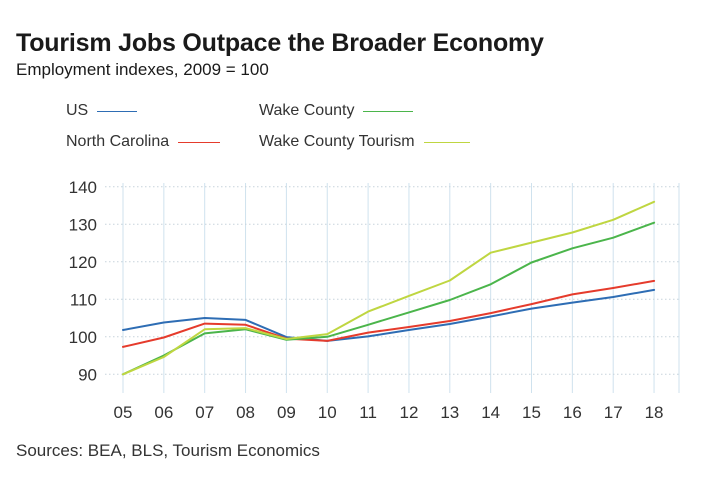 The width and height of the screenshot is (719, 495). I want to click on legend-label-north-carolina: North Carolina, so click(118, 141).